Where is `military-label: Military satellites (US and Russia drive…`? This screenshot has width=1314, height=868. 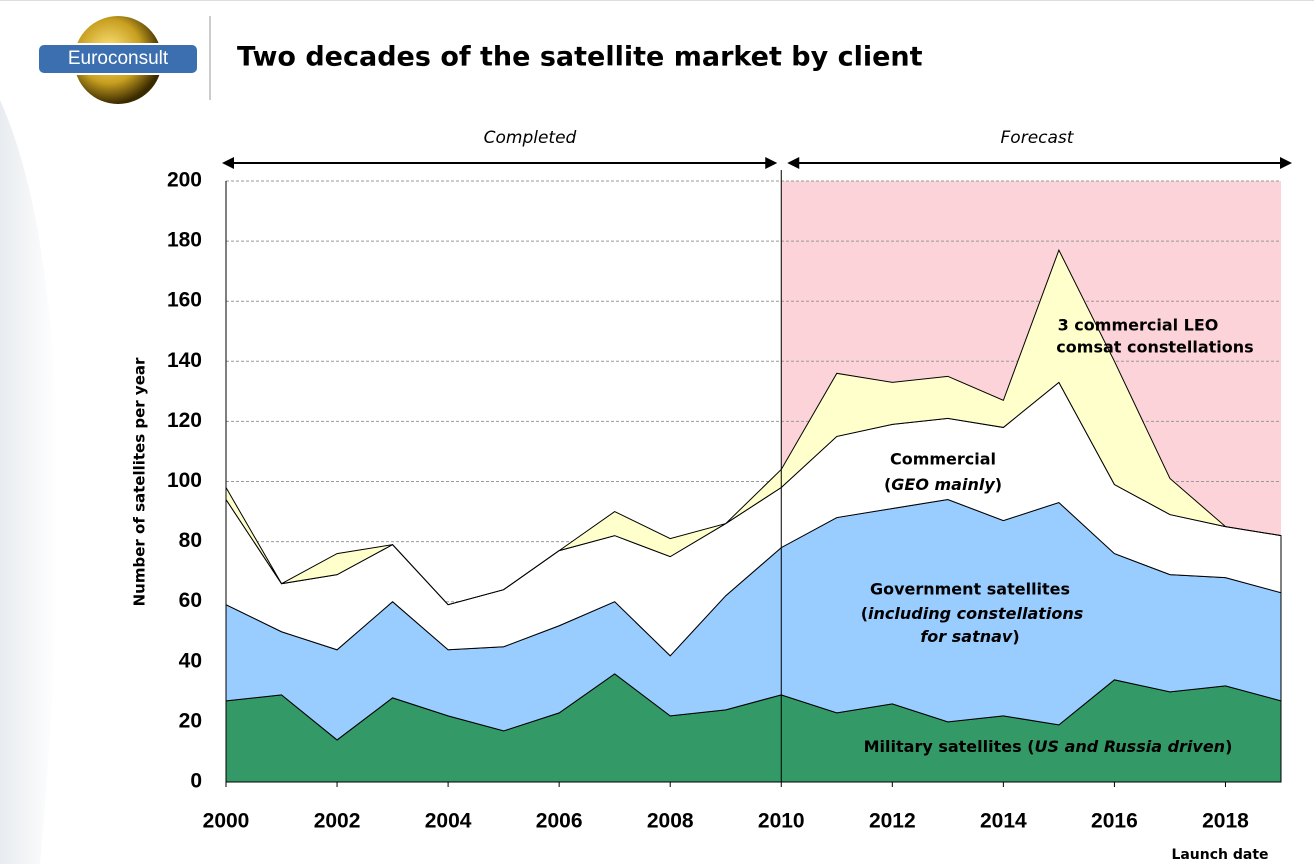
military-label: Military satellites (US and Russia drive… is located at coordinates (1048, 746).